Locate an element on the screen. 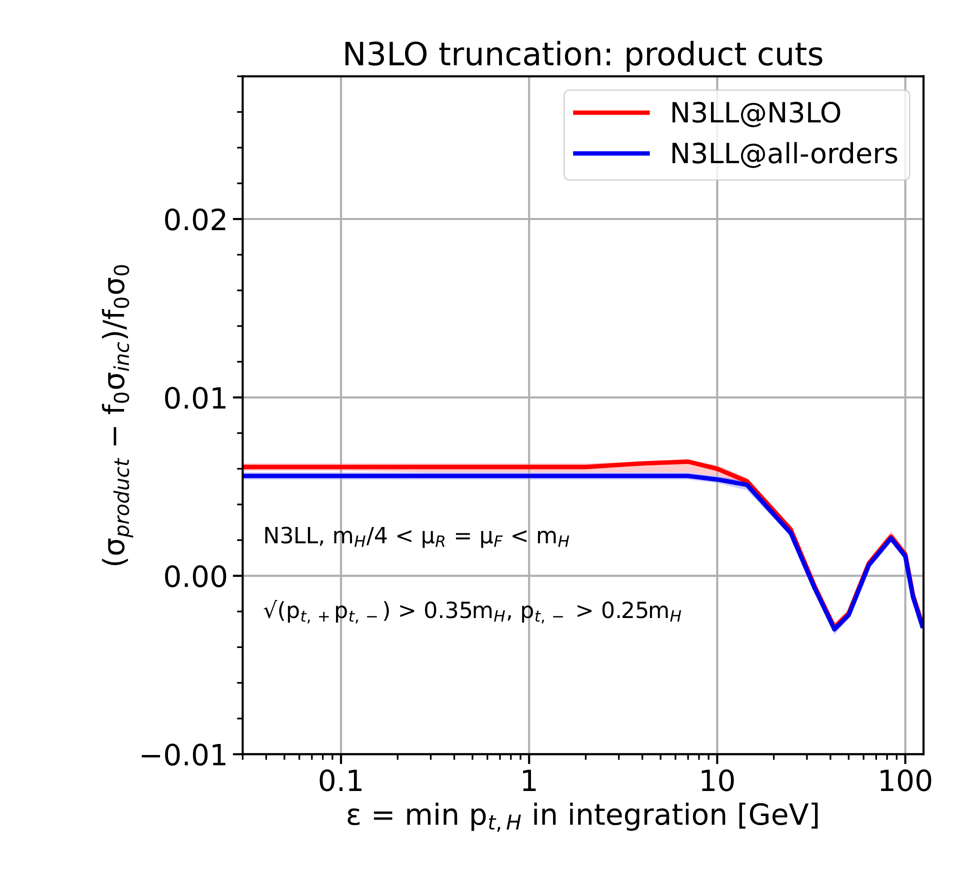 Image resolution: width=963 pixels, height=877 pixels. x-tick-label: 1 is located at coordinates (529, 780).